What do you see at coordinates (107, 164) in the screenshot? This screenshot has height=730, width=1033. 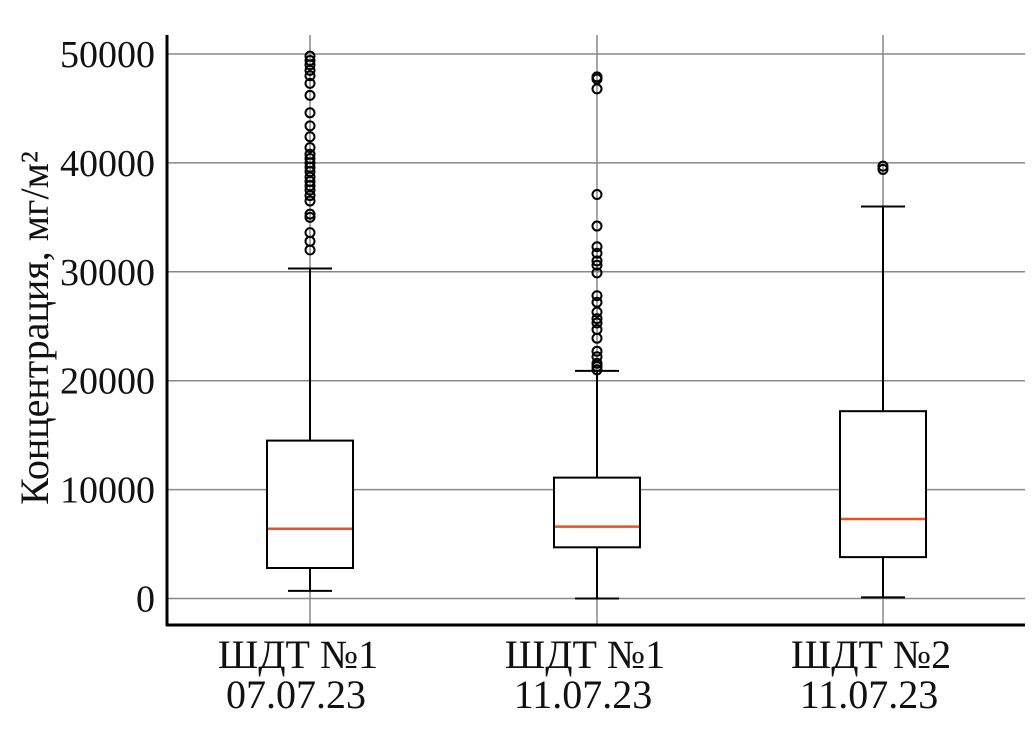 I see `y-tick-label: 40000` at bounding box center [107, 164].